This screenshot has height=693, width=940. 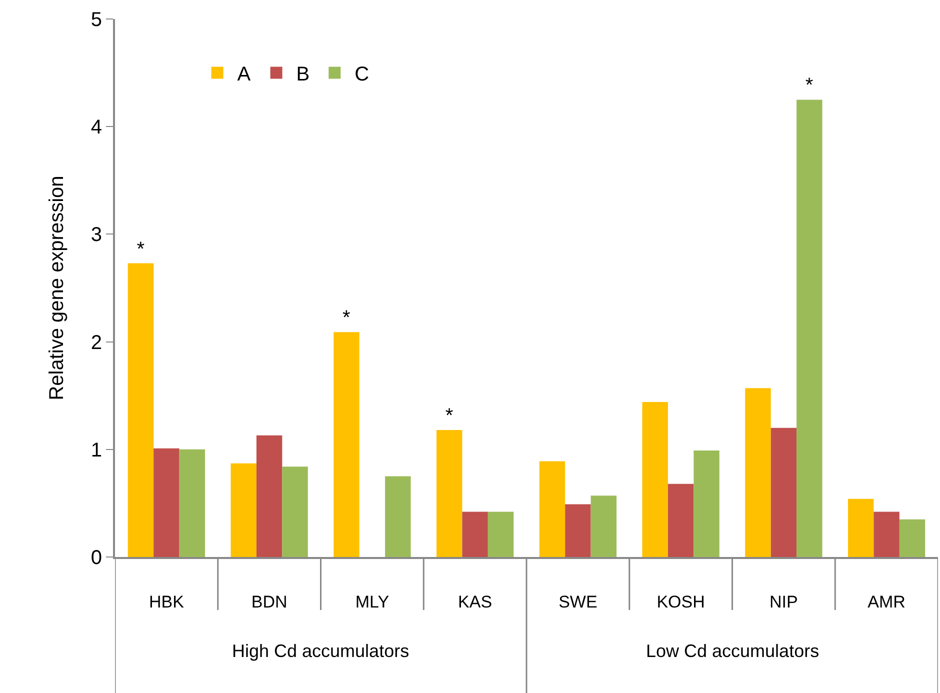 I want to click on y-axis-title: Relative gene expression, so click(x=57, y=288).